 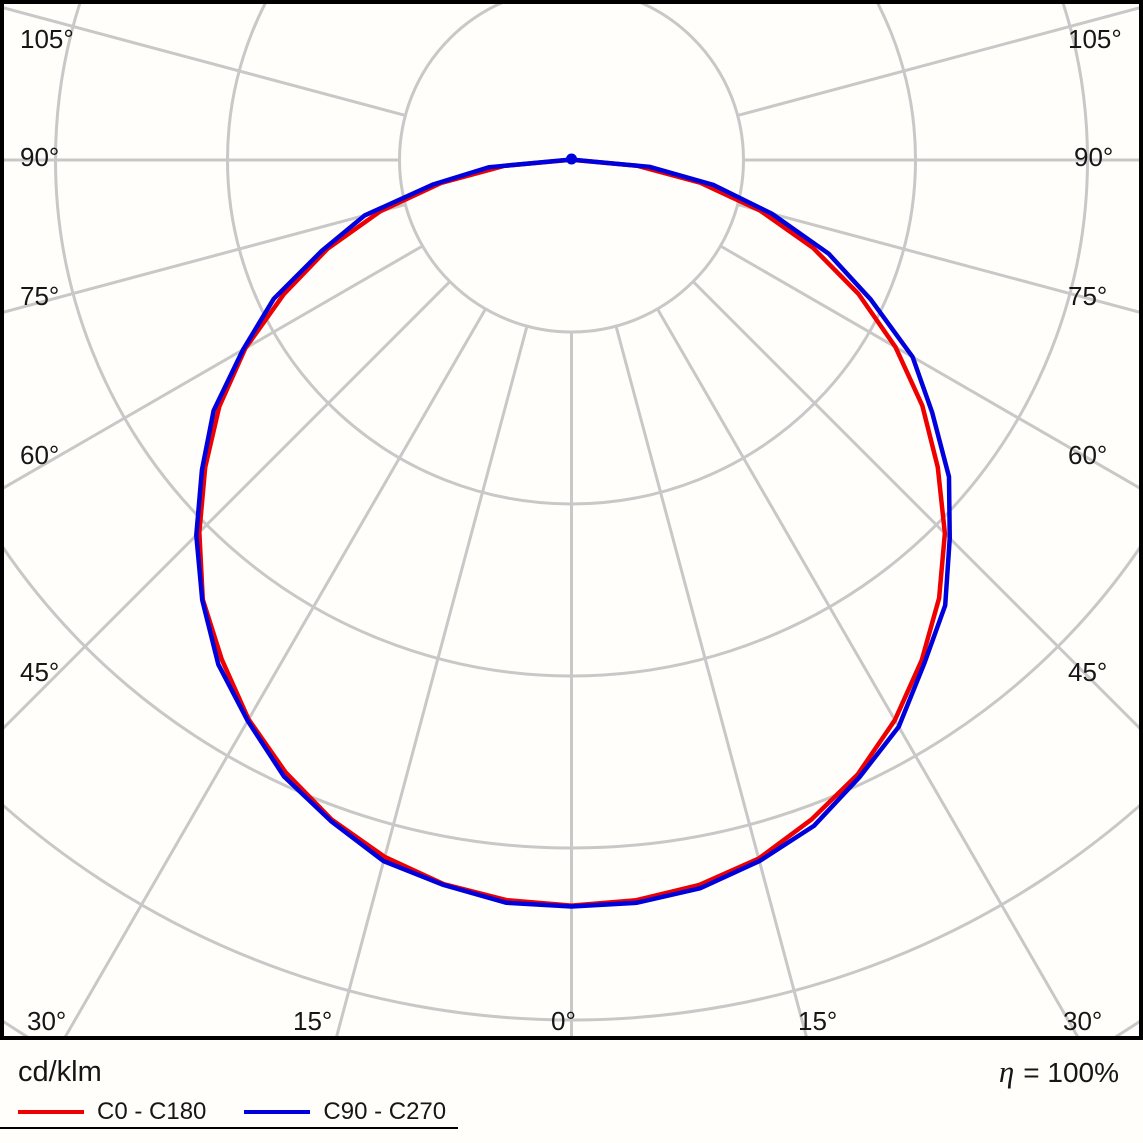 I want to click on legend-item-c90-c270: C90 - C270, so click(x=345, y=1112).